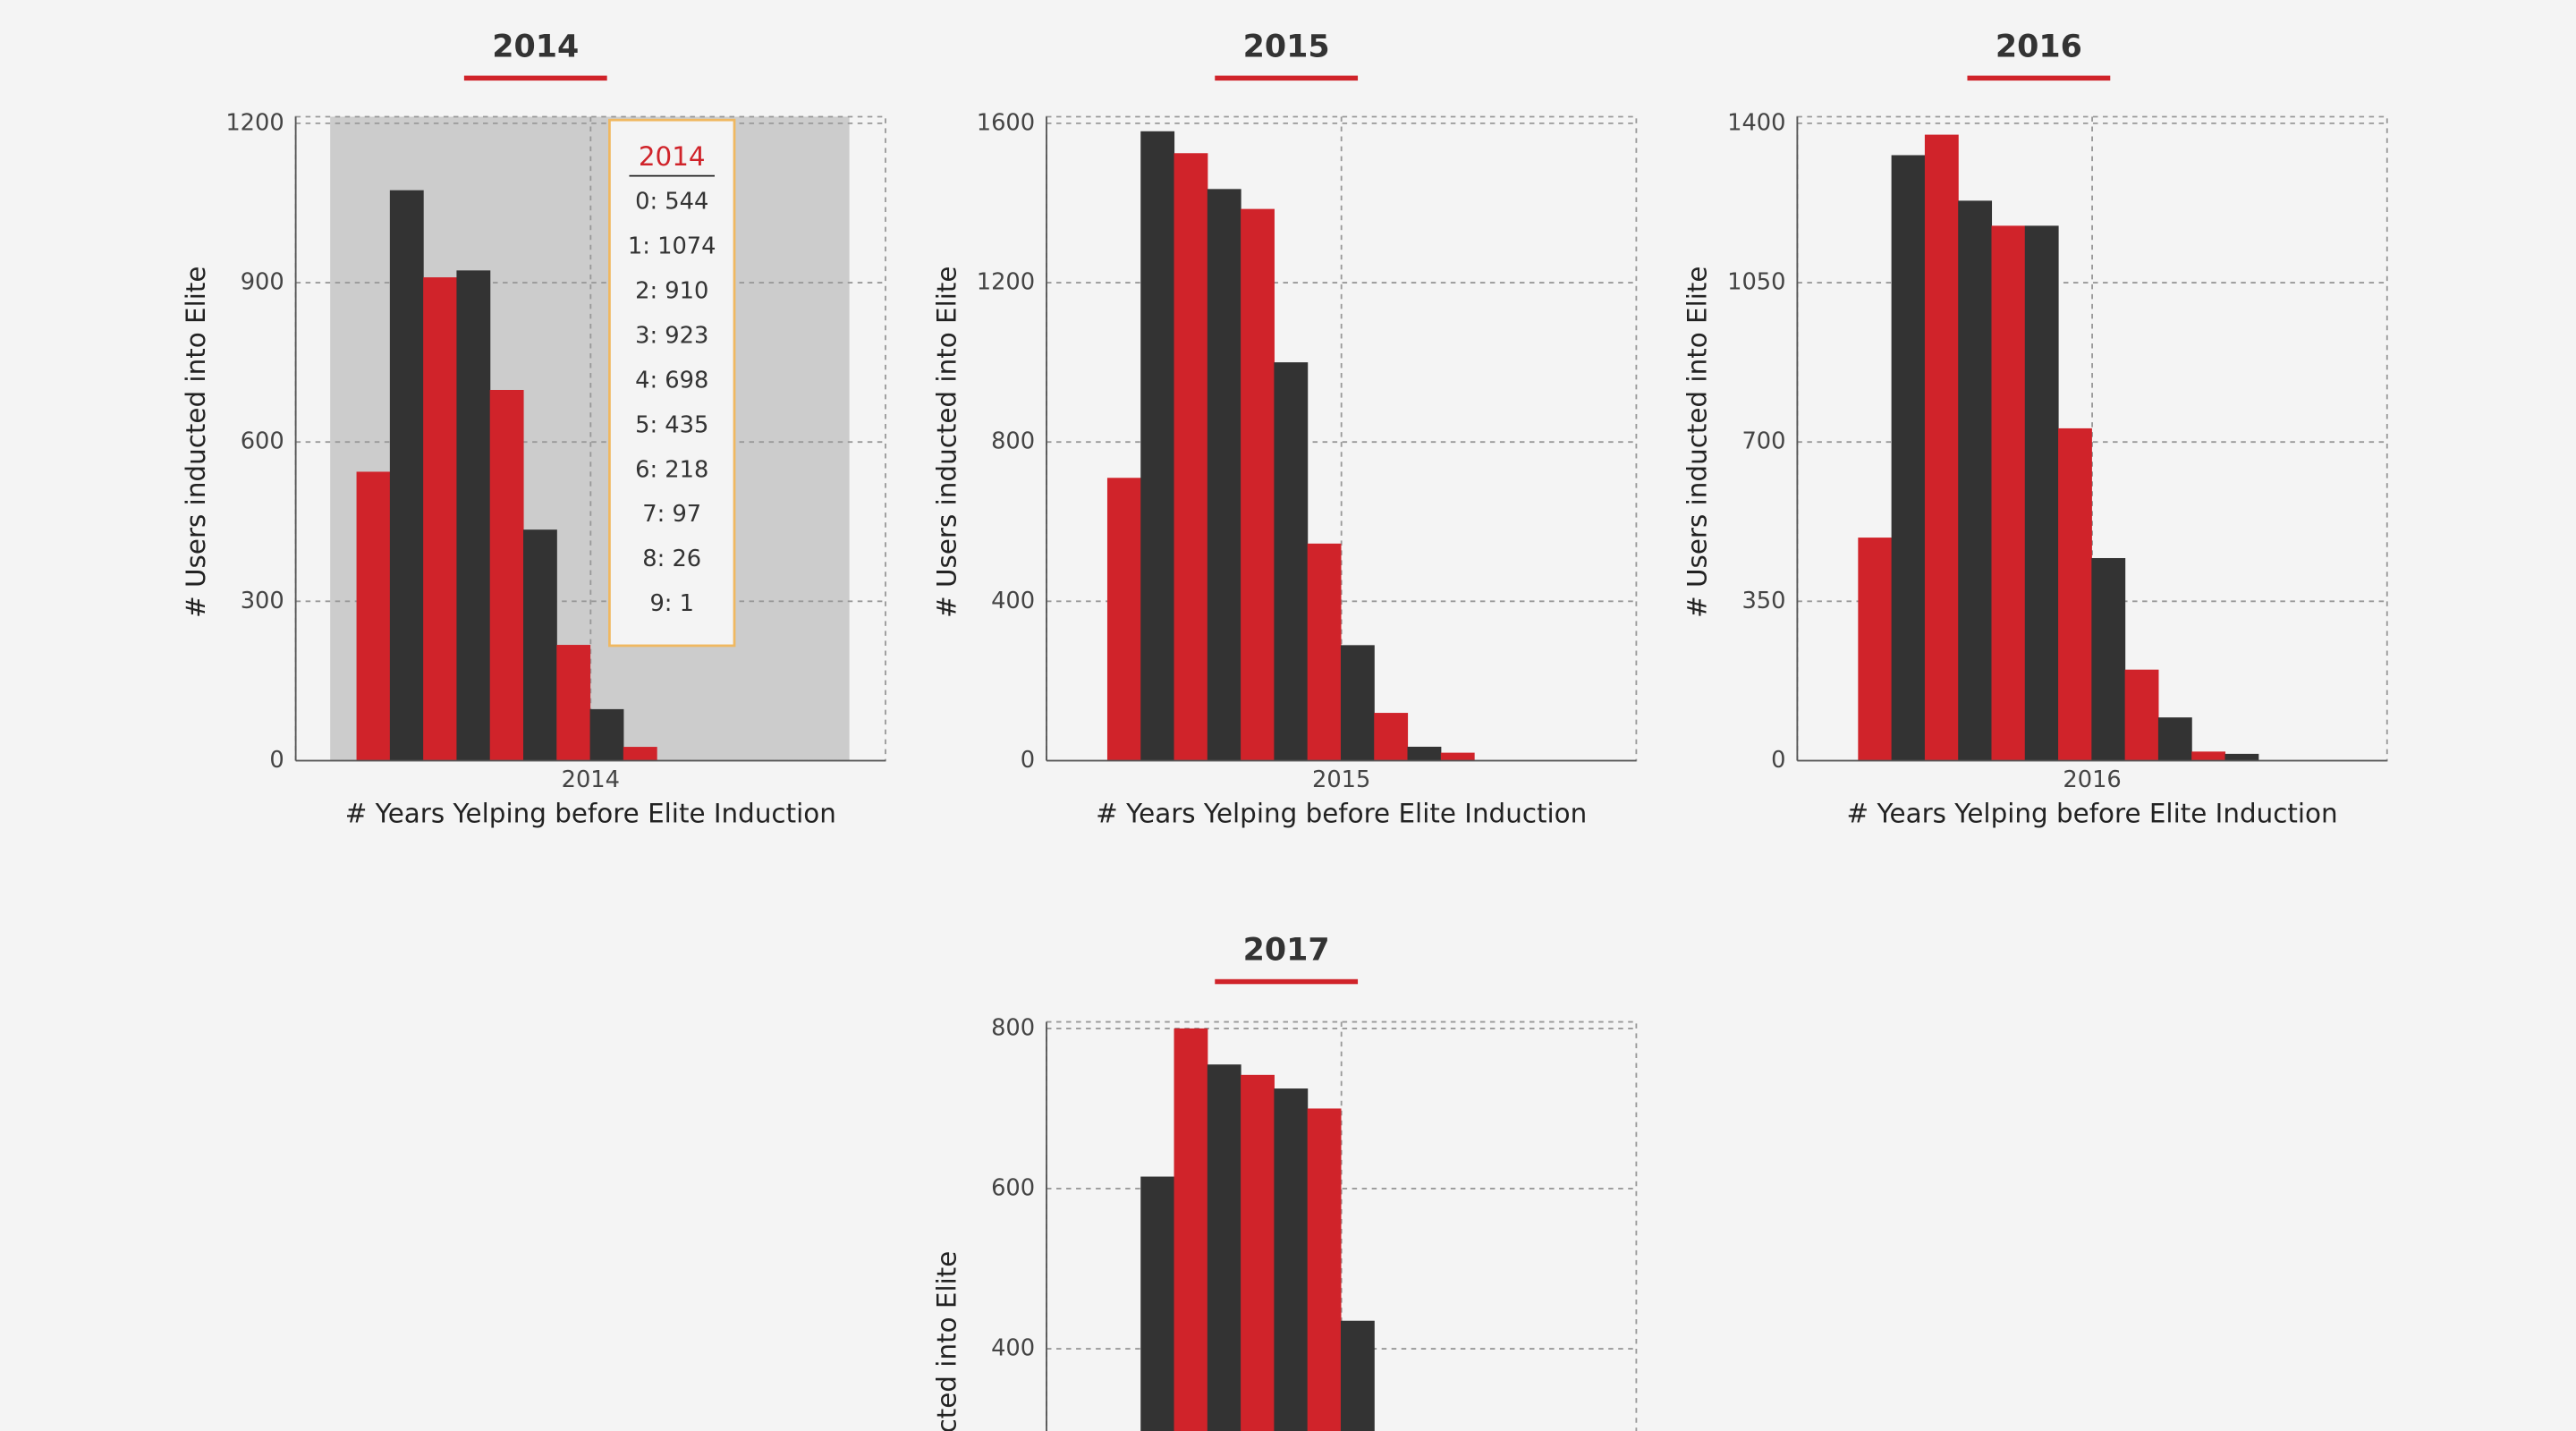 The height and width of the screenshot is (1431, 2576). Describe the element at coordinates (1756, 123) in the screenshot. I see `y-tick-label: 1400` at that location.